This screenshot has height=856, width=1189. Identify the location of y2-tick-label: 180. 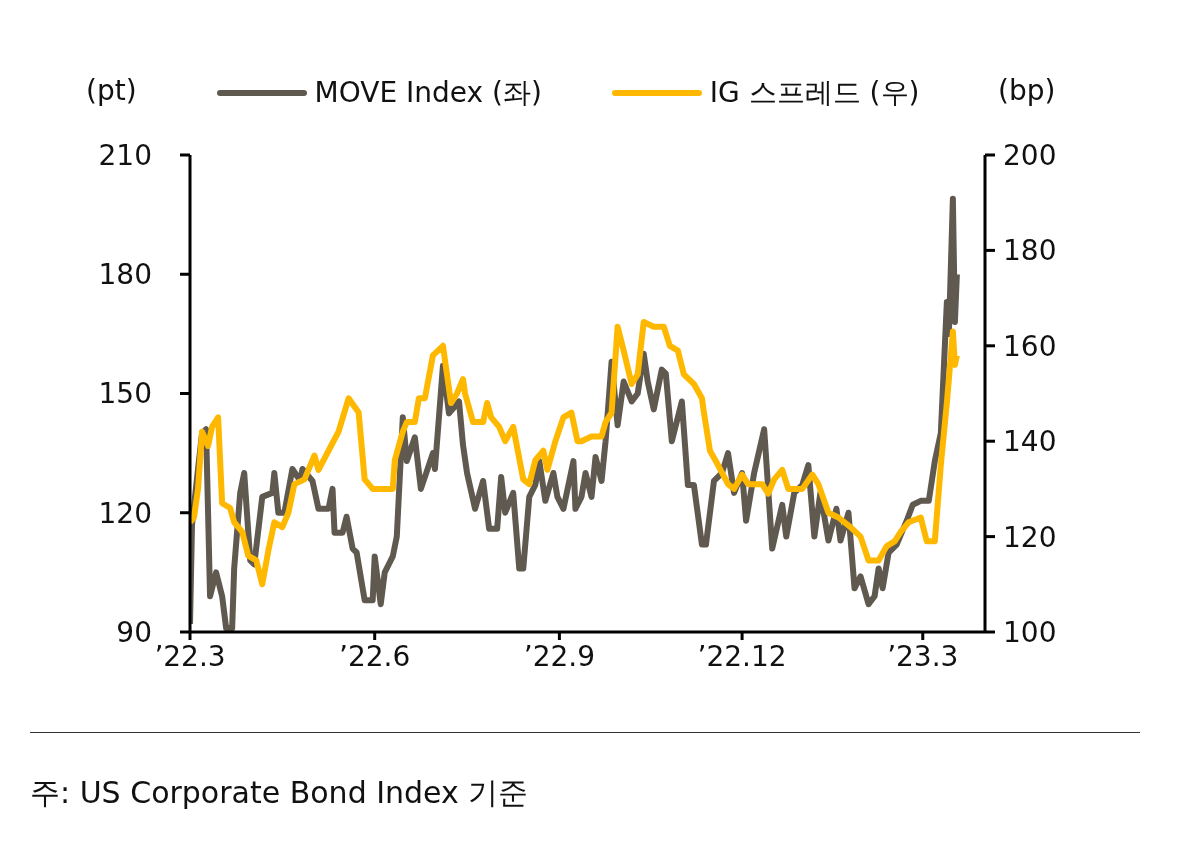
(1030, 251).